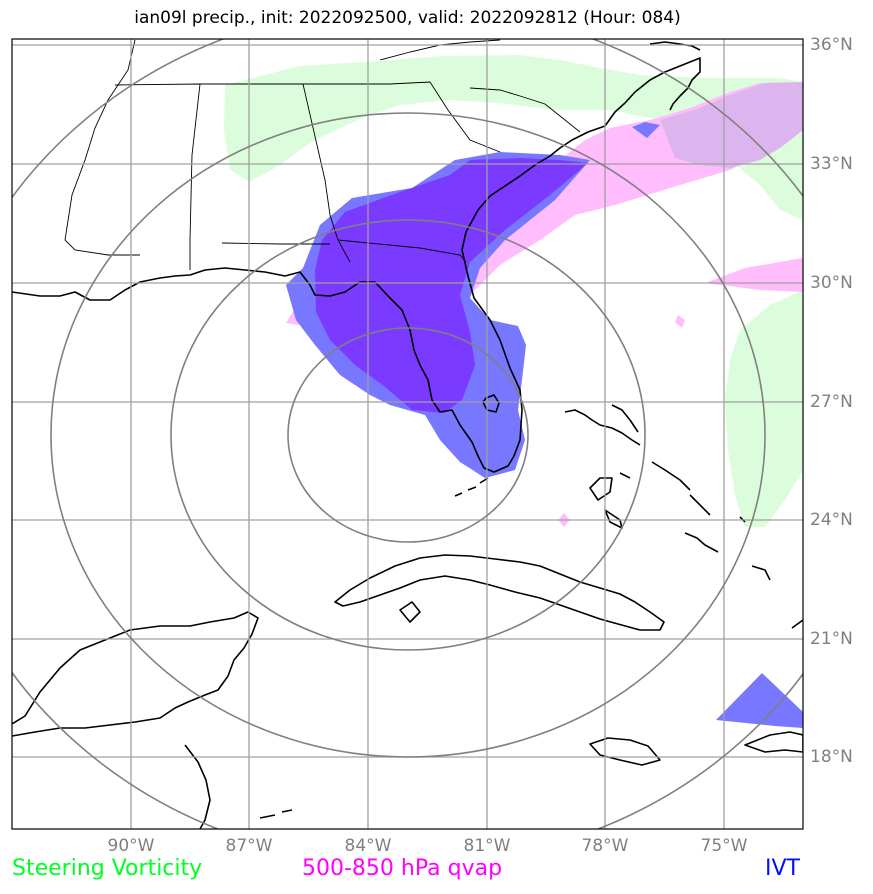 The height and width of the screenshot is (894, 873). Describe the element at coordinates (831, 757) in the screenshot. I see `lat-label-18n: 18°N` at that location.